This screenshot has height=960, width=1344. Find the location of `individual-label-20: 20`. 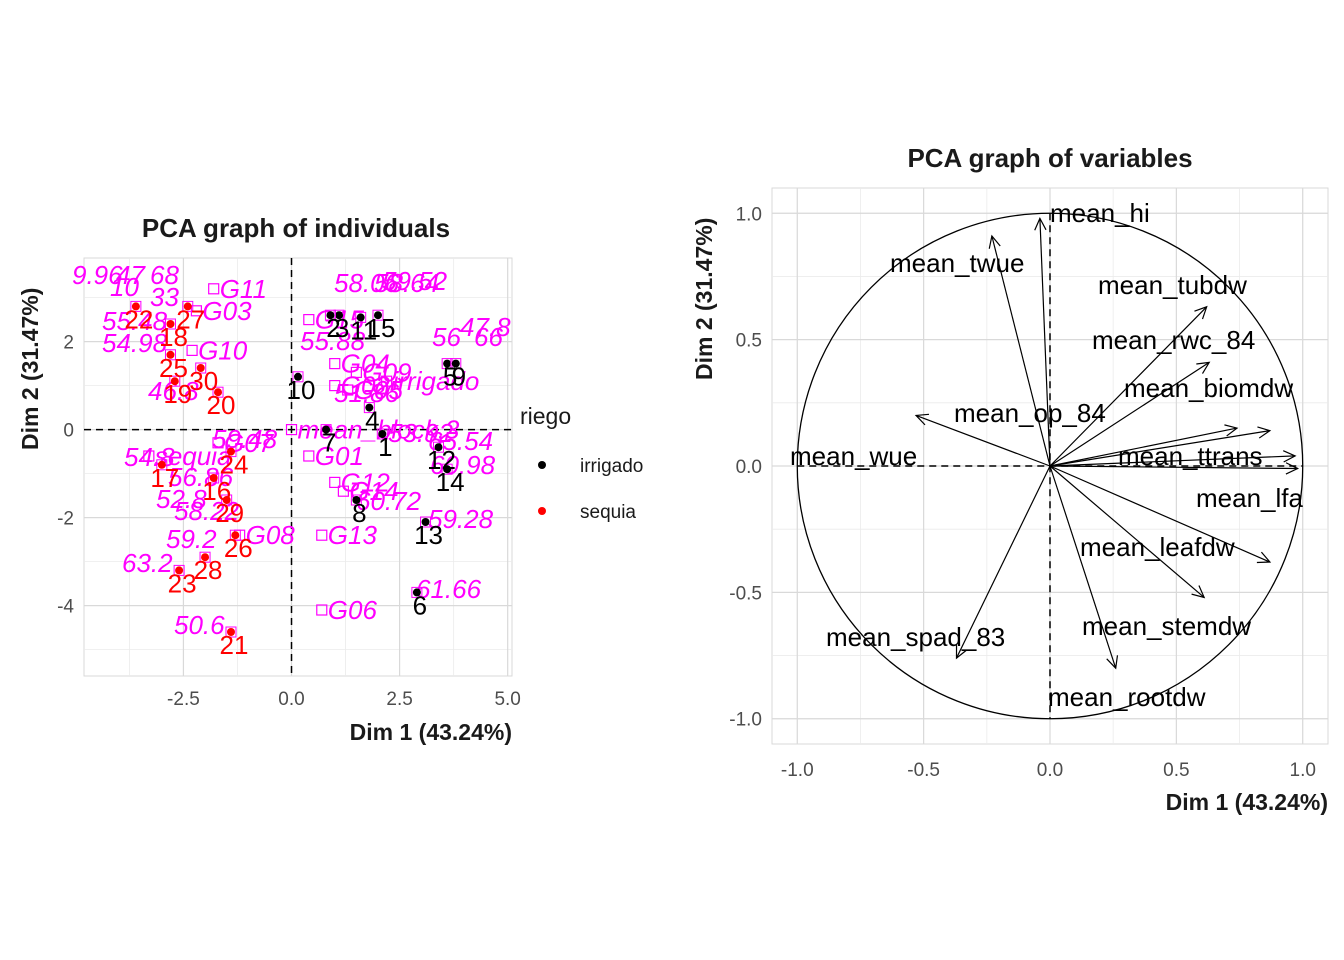

individual-label-20: 20 is located at coordinates (221, 405).